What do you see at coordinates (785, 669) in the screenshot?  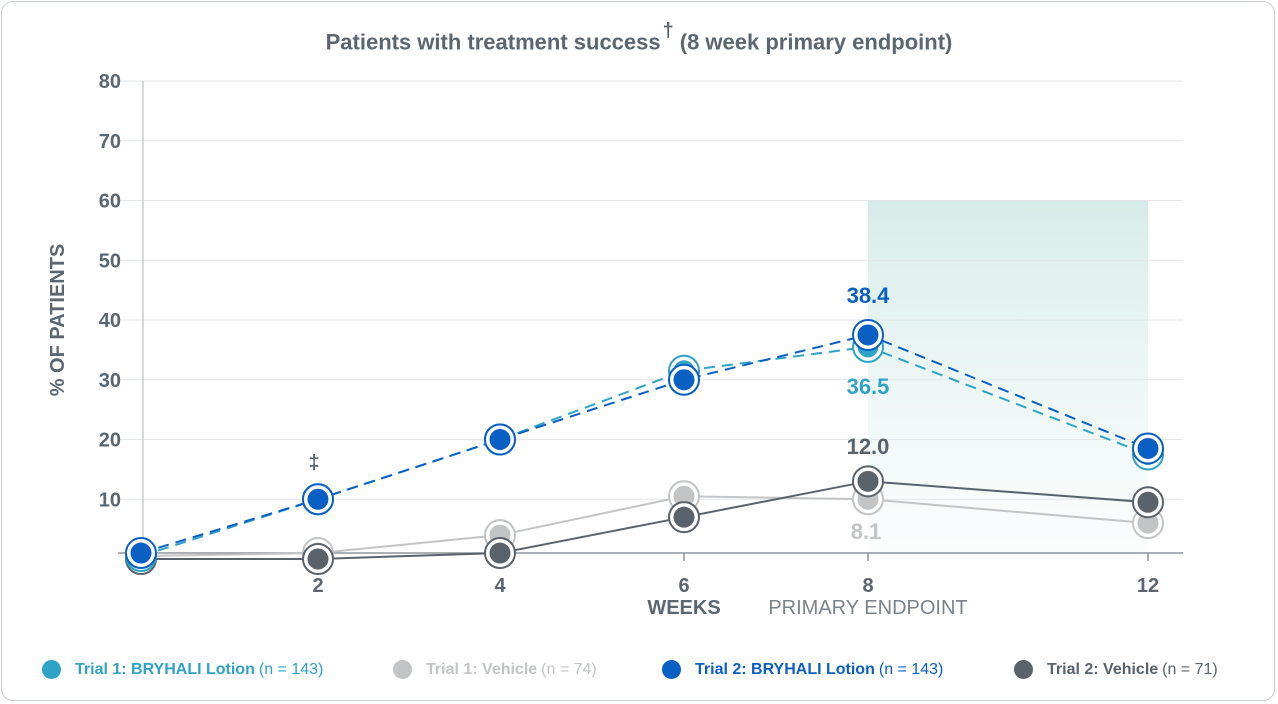 I see `legend-label: Trial 2: BRYHALI Lotion` at bounding box center [785, 669].